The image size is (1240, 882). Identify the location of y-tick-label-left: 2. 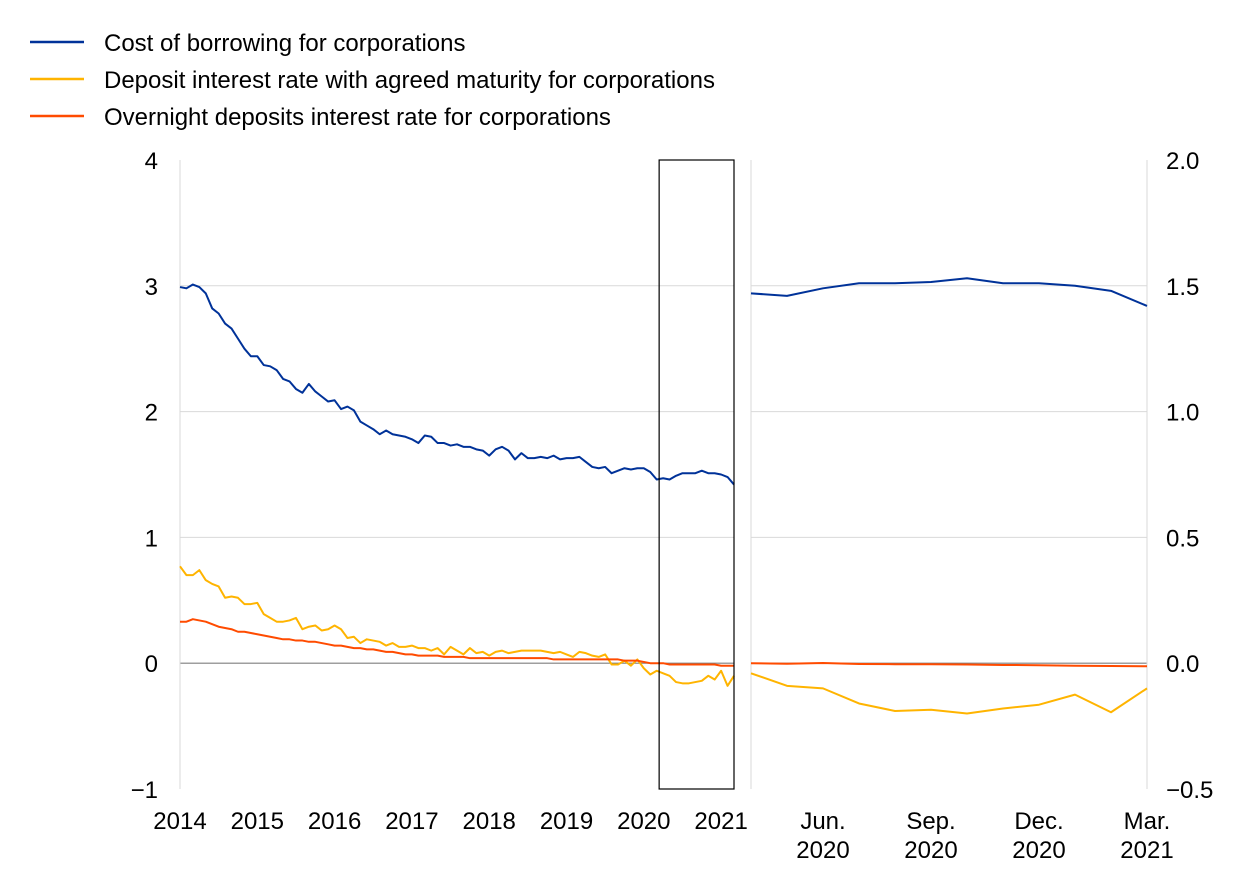
(151, 413).